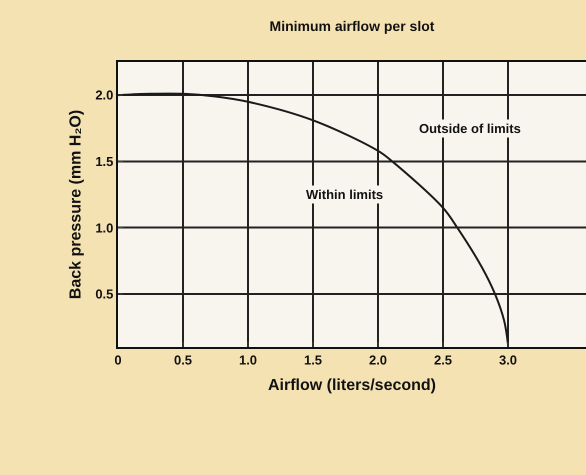 The width and height of the screenshot is (586, 475). I want to click on x-axis-title: Airflow (liters/second), so click(352, 385).